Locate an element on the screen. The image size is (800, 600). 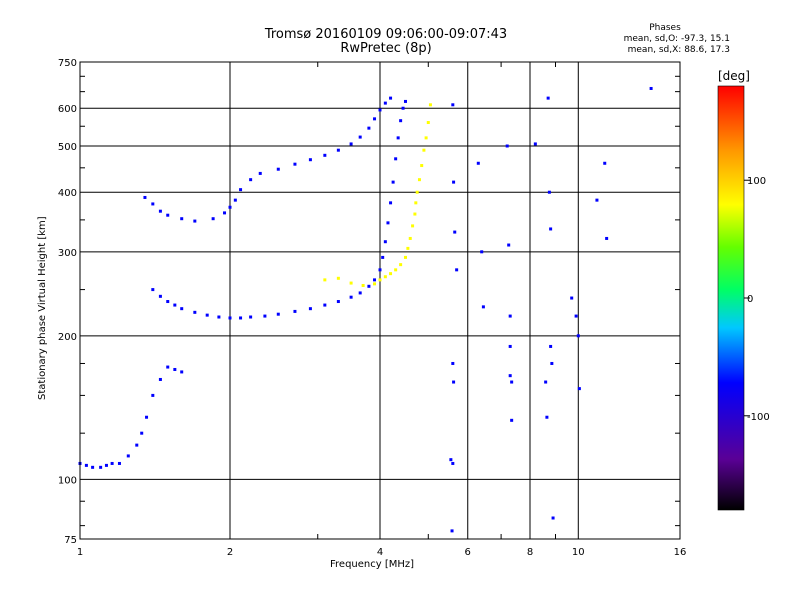
colorbar is located at coordinates (731, 298).